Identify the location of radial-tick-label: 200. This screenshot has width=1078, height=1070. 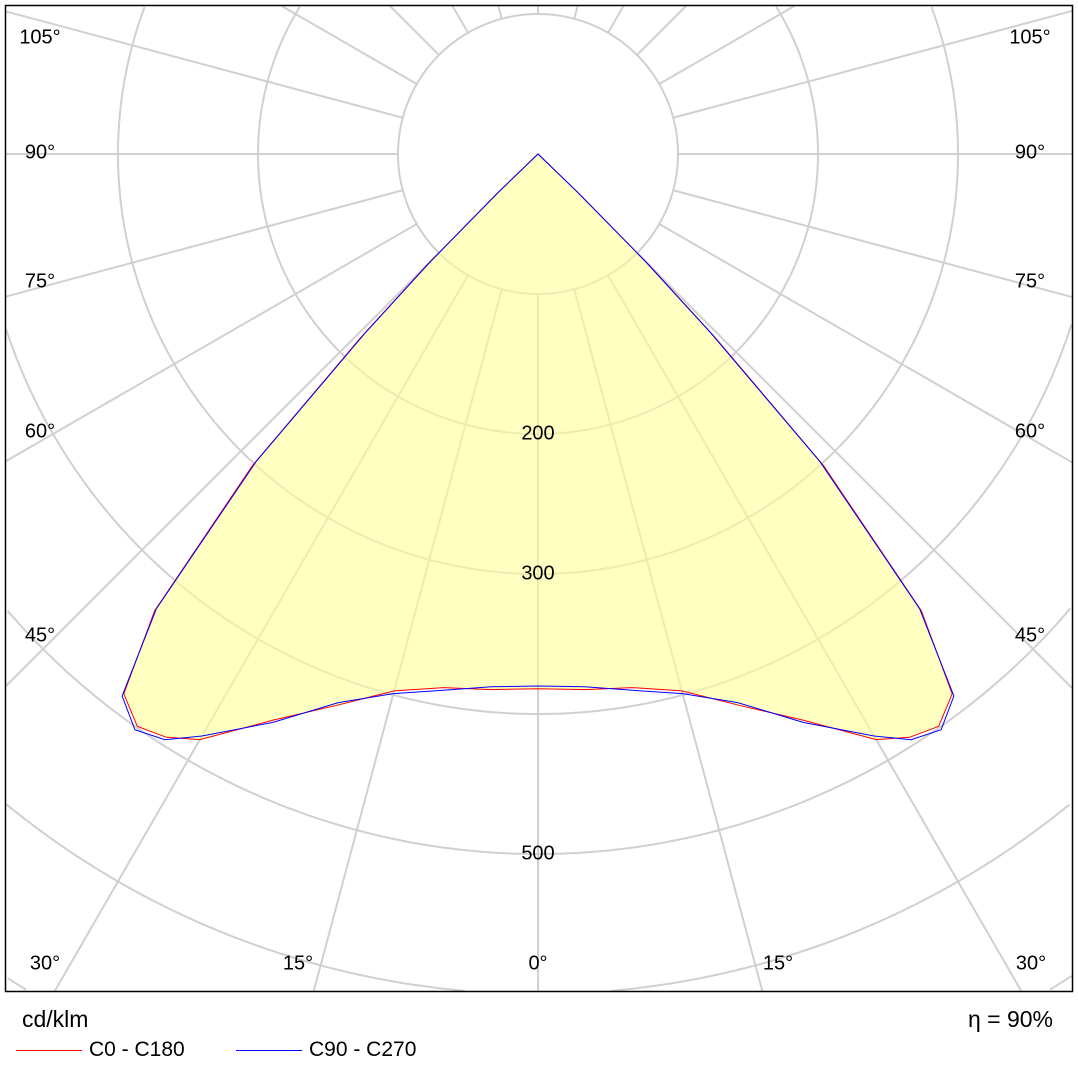
(538, 433).